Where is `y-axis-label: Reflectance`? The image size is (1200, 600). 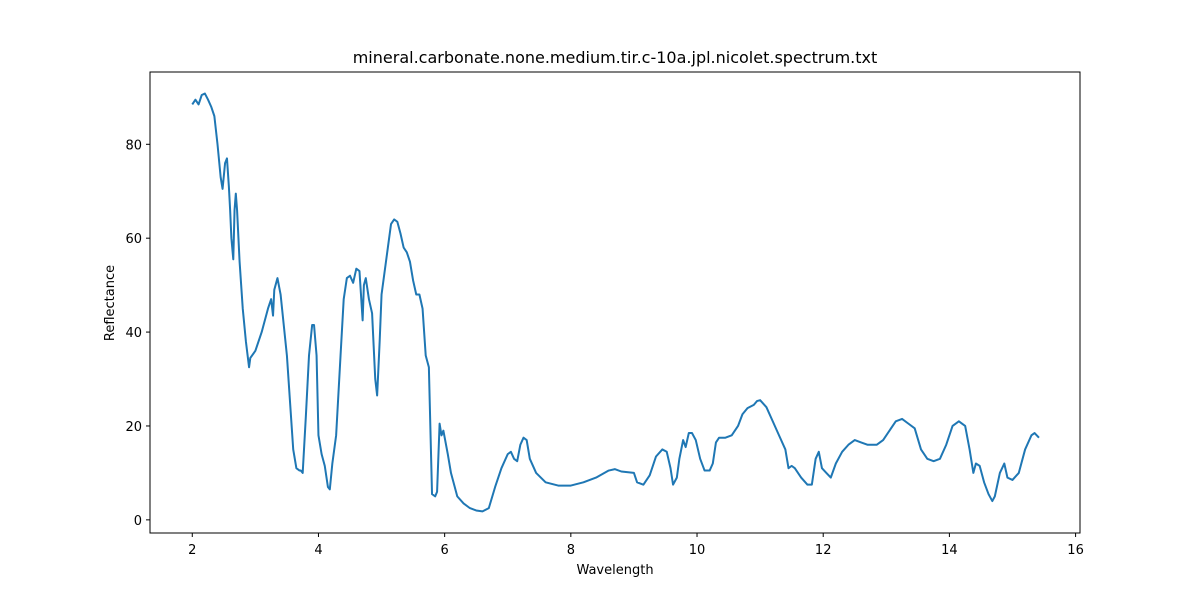 y-axis-label: Reflectance is located at coordinates (110, 303).